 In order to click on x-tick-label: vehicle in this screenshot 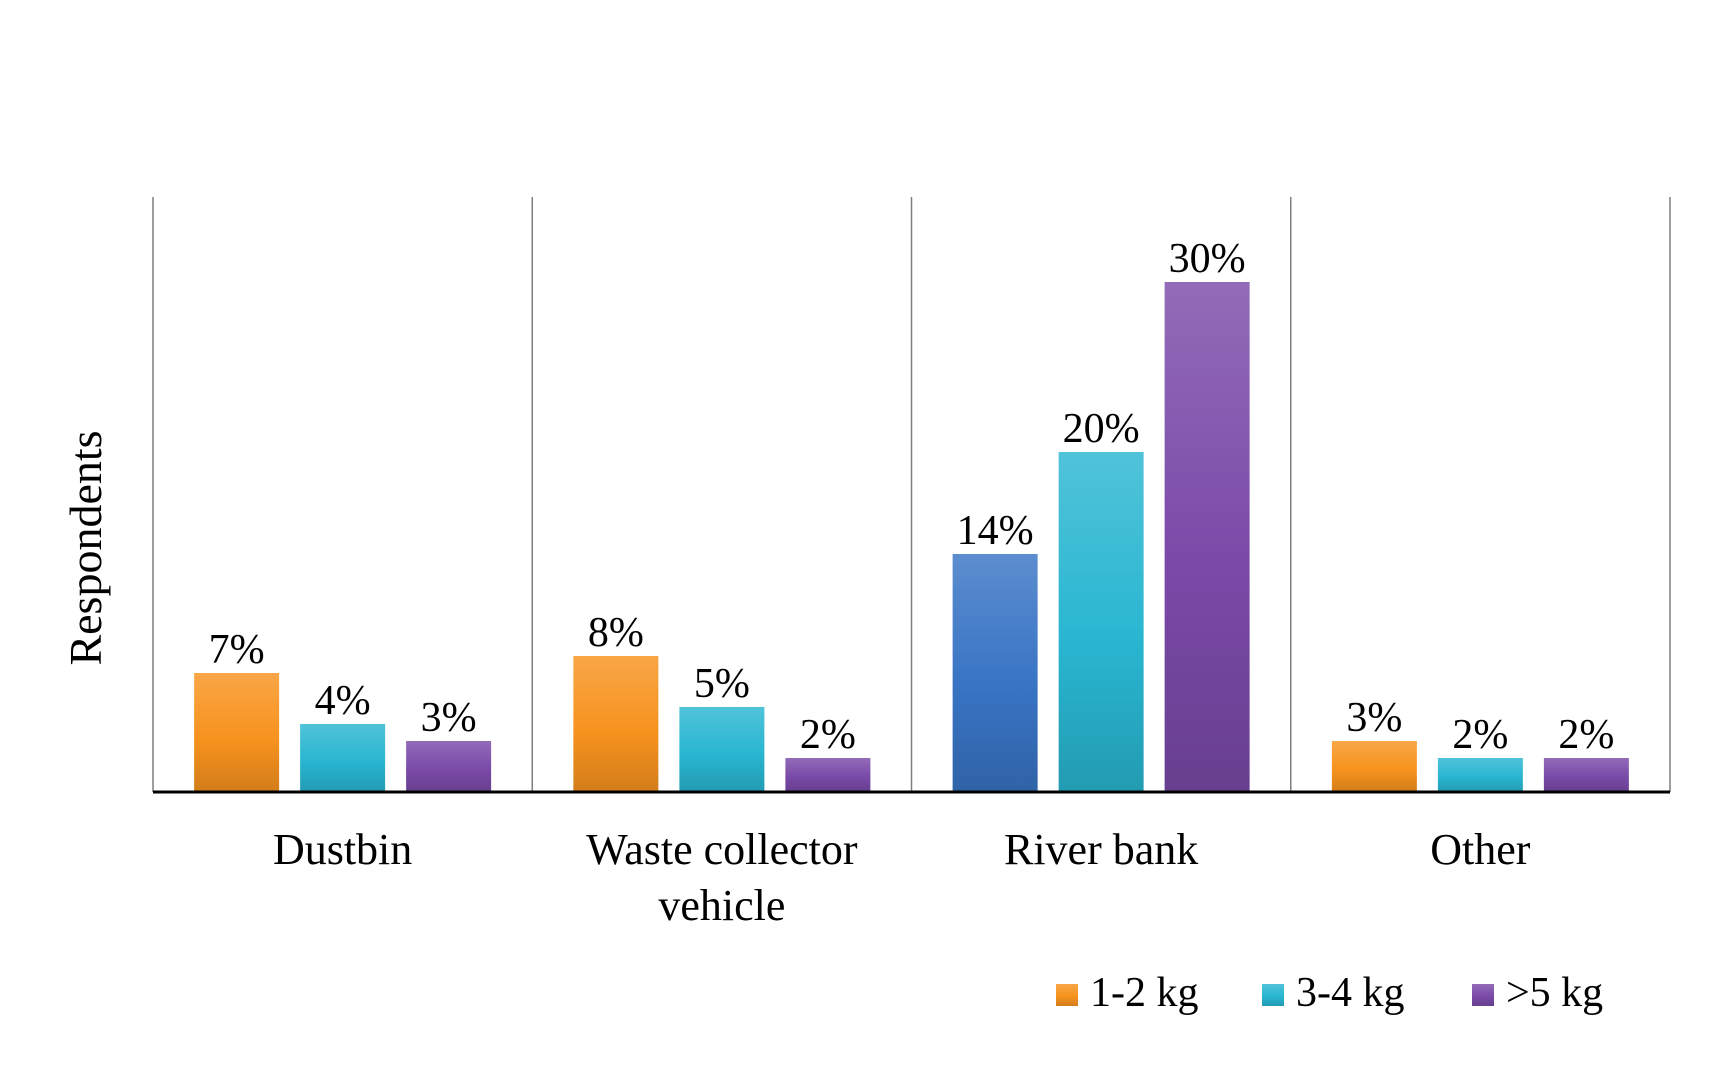, I will do `click(721, 905)`.